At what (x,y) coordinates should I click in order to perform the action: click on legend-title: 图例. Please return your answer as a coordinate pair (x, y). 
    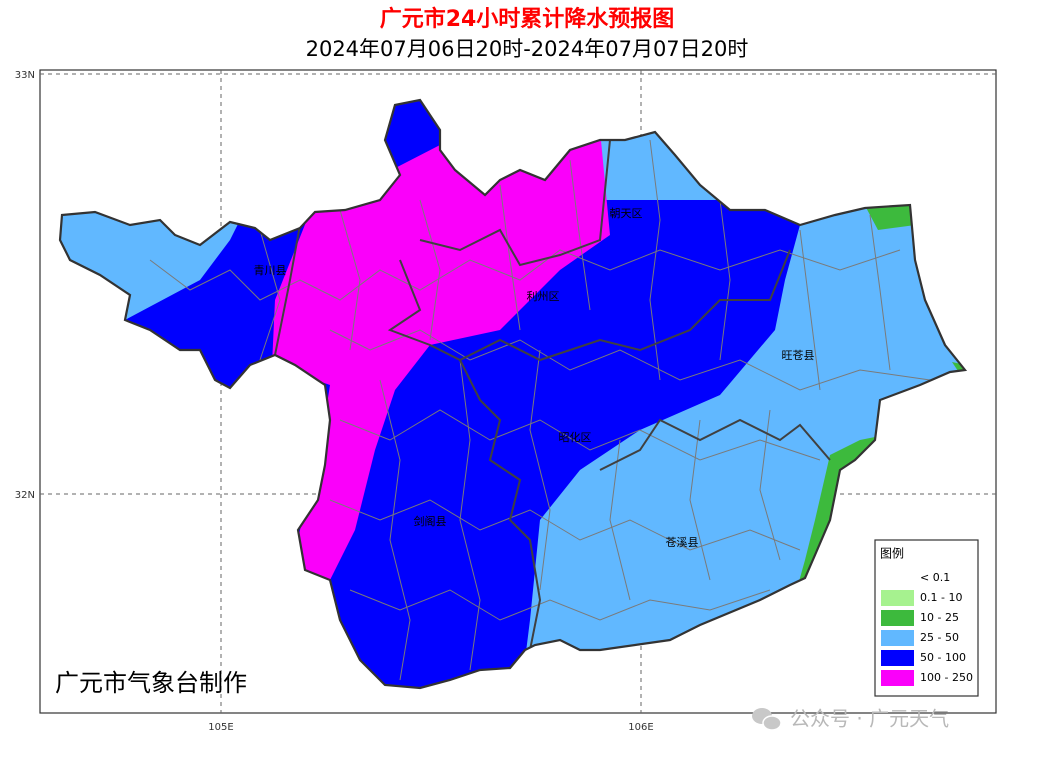
    Looking at the image, I should click on (892, 554).